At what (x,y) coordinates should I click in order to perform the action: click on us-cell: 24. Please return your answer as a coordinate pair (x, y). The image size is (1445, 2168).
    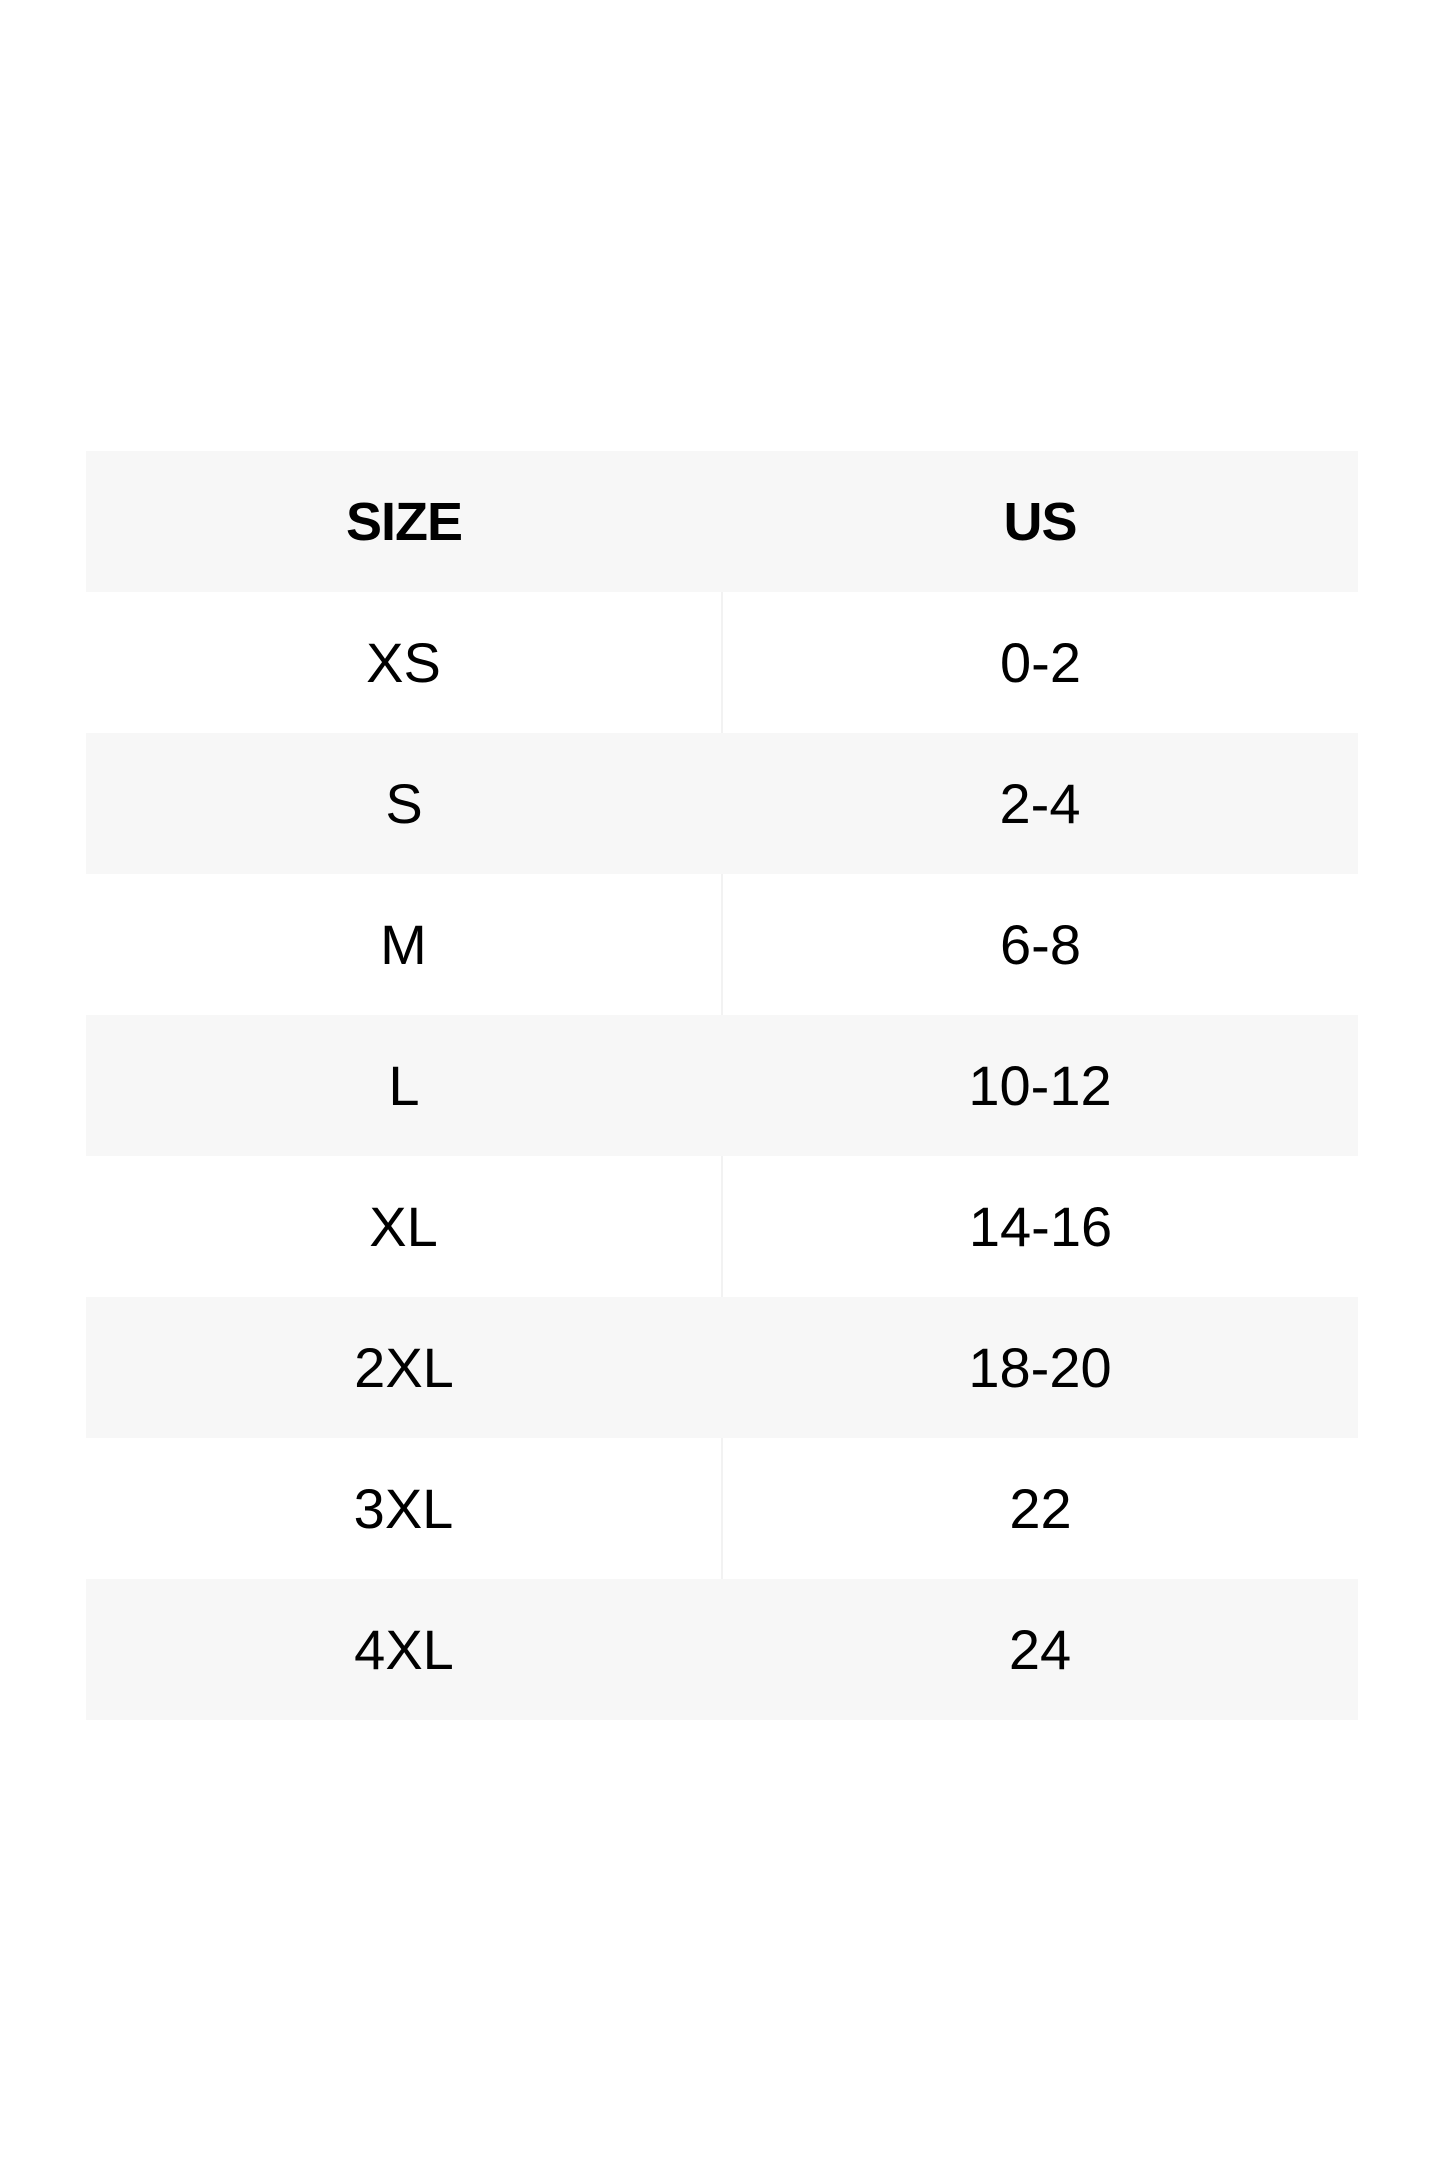
    Looking at the image, I should click on (1040, 1649).